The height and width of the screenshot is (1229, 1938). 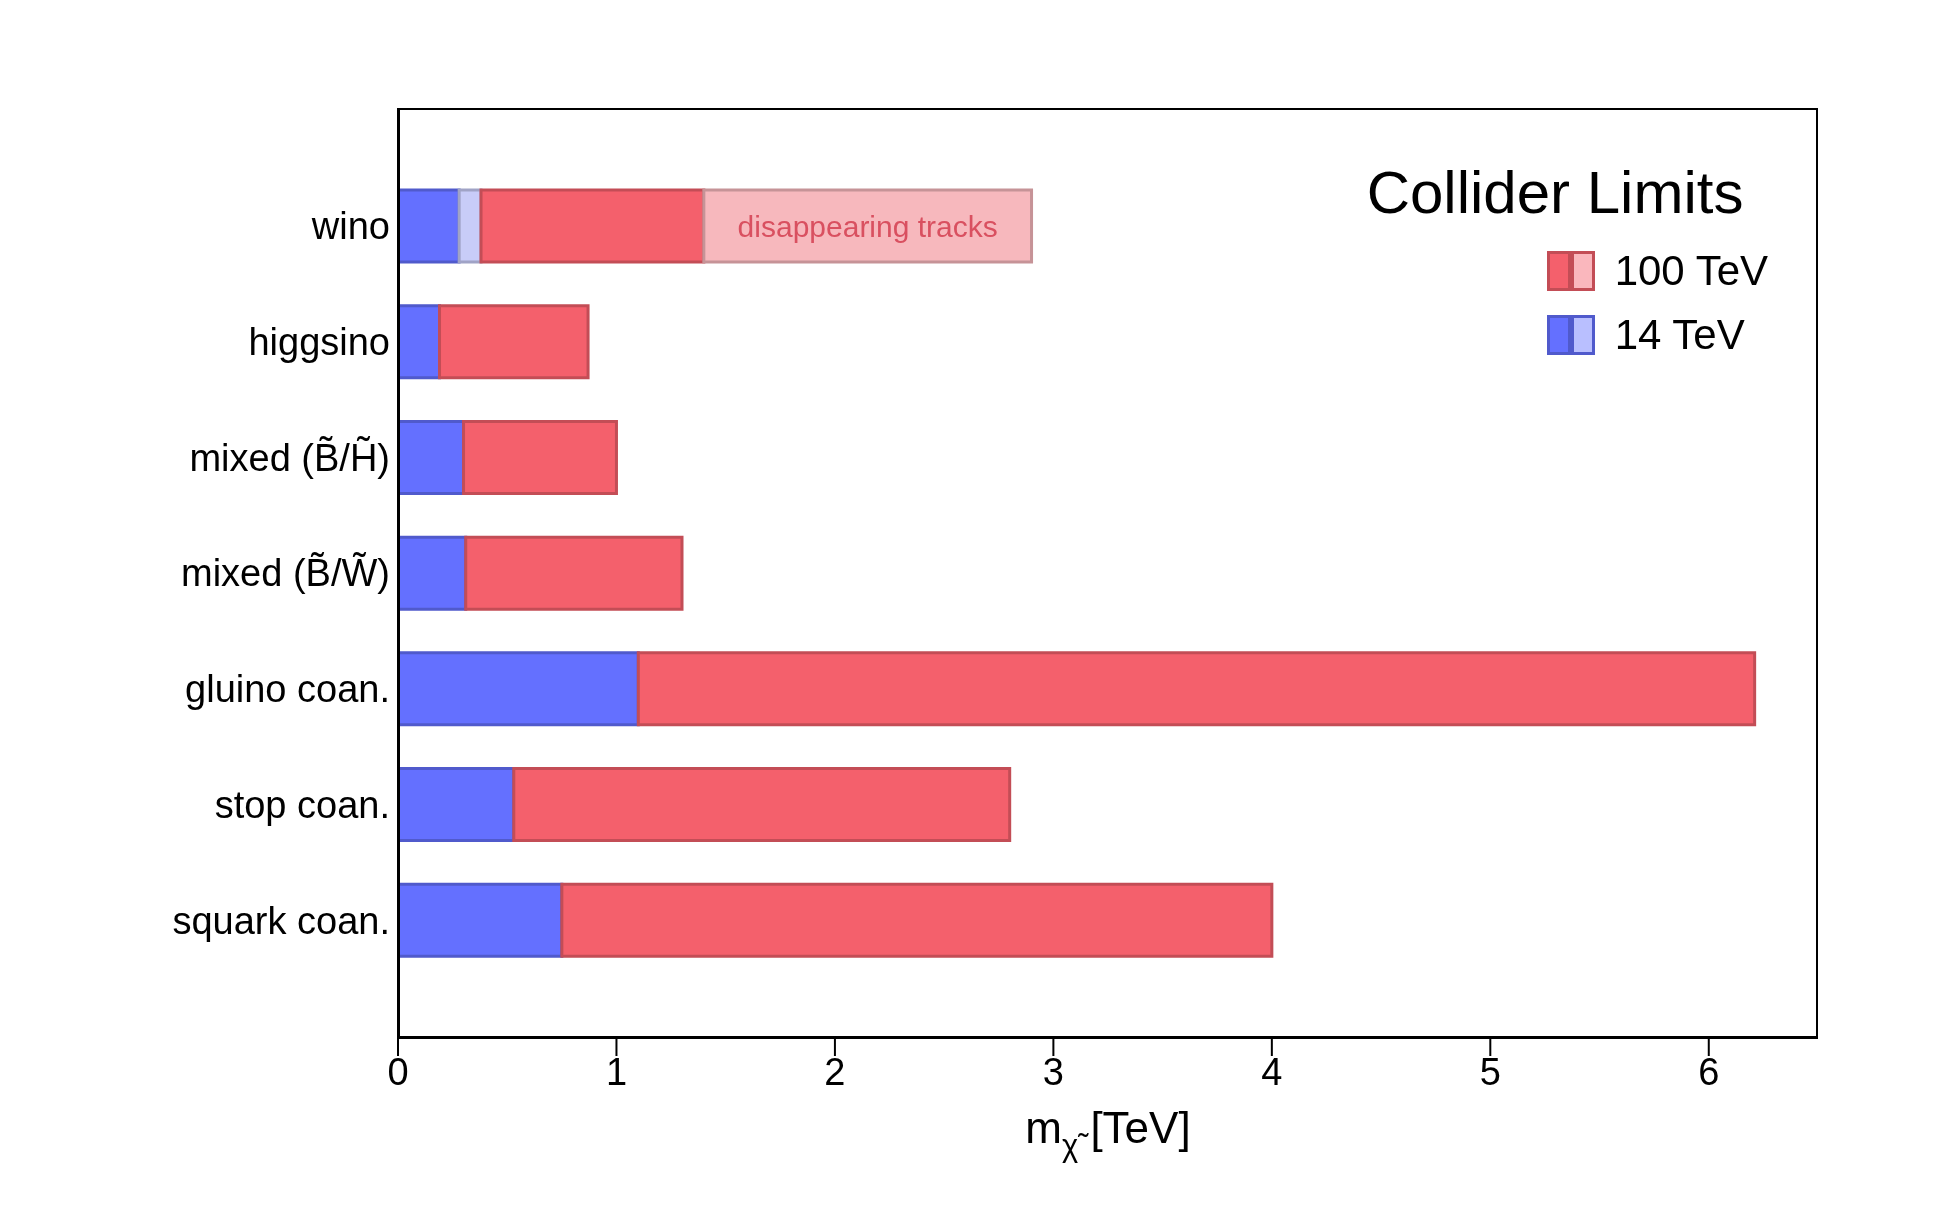 I want to click on x-tick-label: 4, so click(x=1272, y=1071).